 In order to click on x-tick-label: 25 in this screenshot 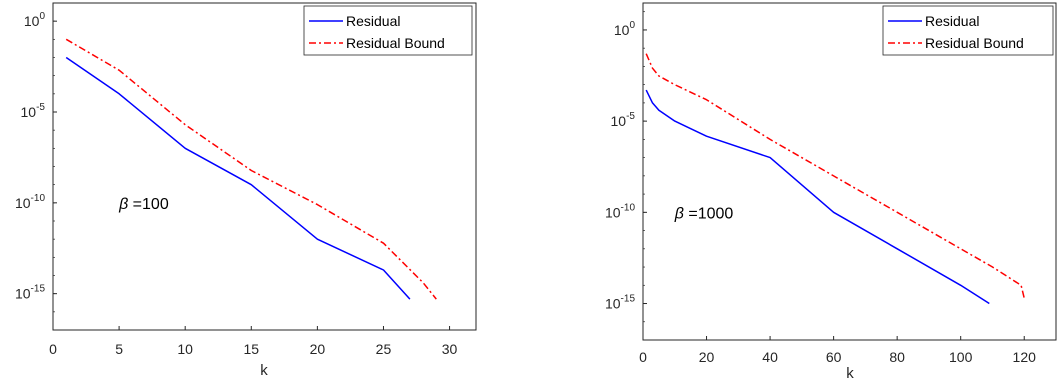, I will do `click(384, 349)`.